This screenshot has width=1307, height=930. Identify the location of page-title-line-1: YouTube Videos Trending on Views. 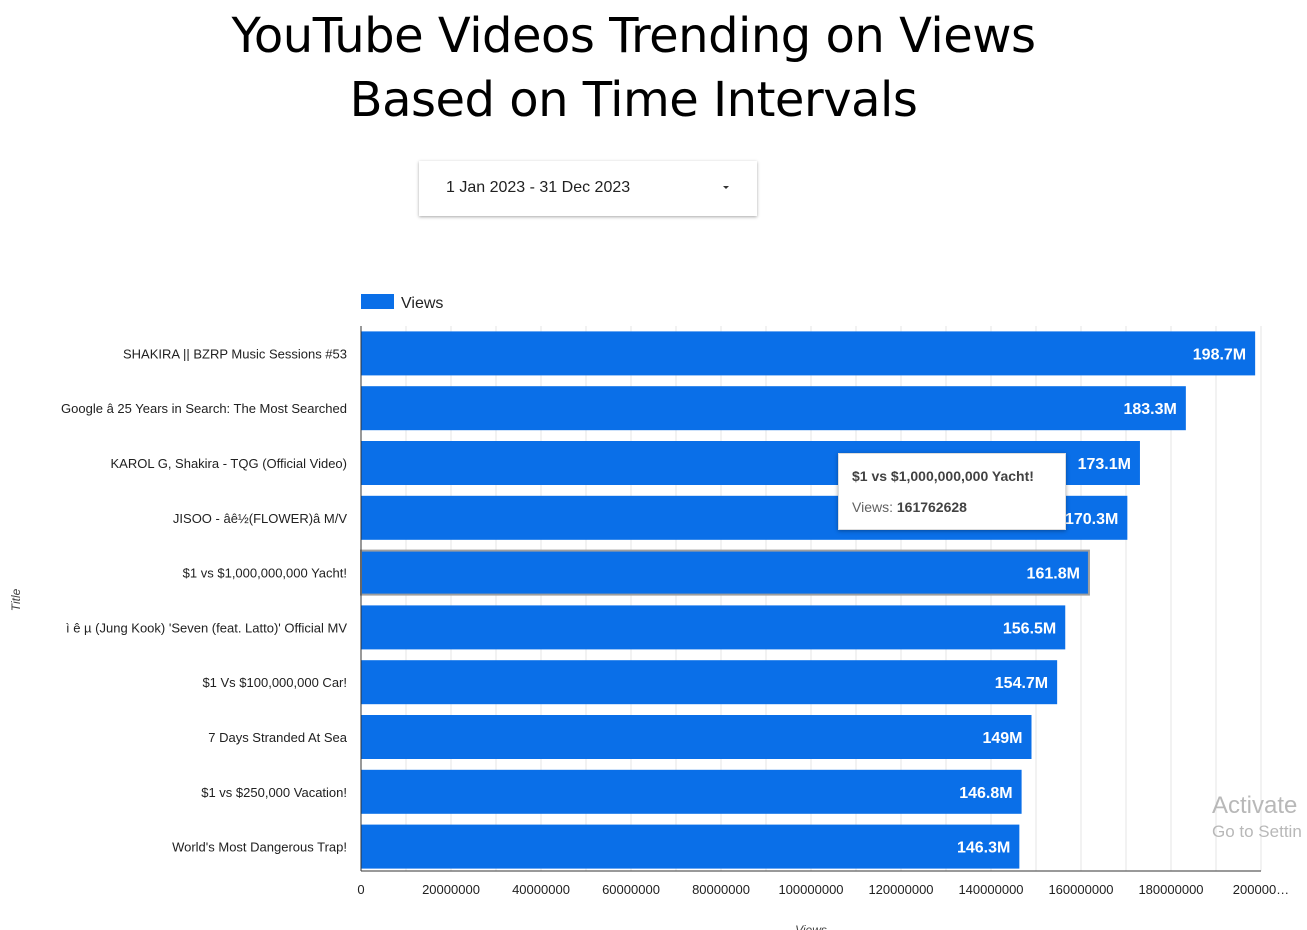
(633, 36).